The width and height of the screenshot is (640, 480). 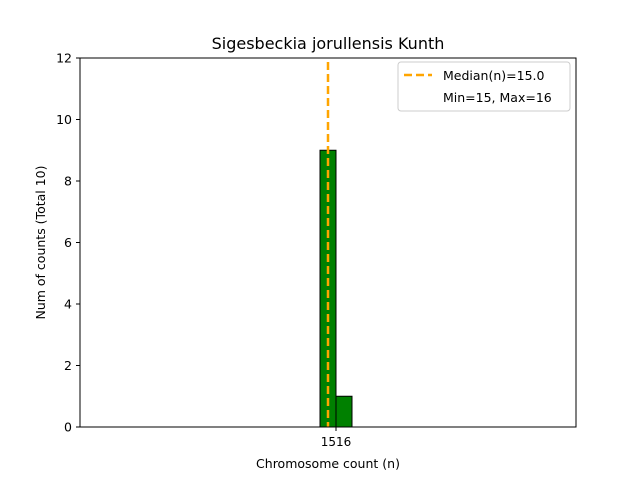 What do you see at coordinates (359, 245) in the screenshot?
I see `plot-area` at bounding box center [359, 245].